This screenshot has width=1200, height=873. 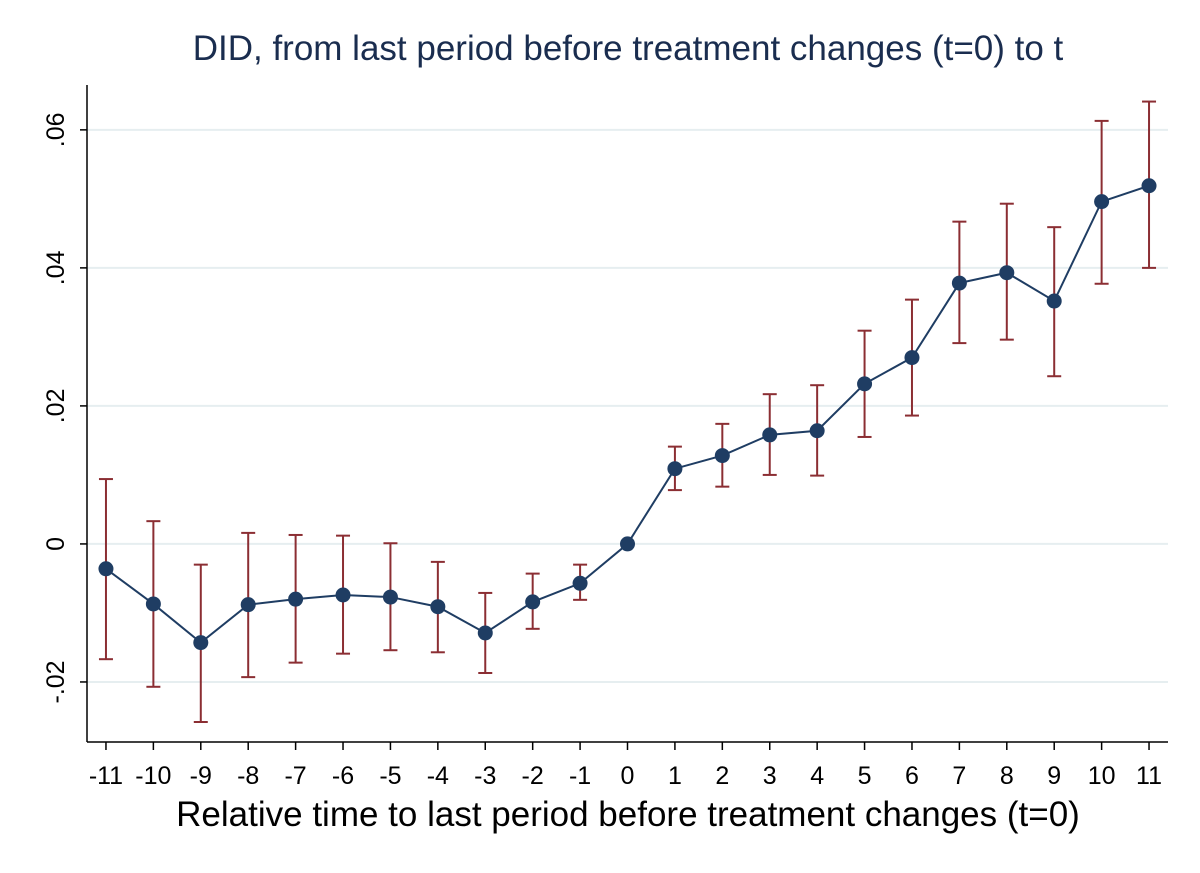 I want to click on y-tick-label: 0, so click(x=56, y=544).